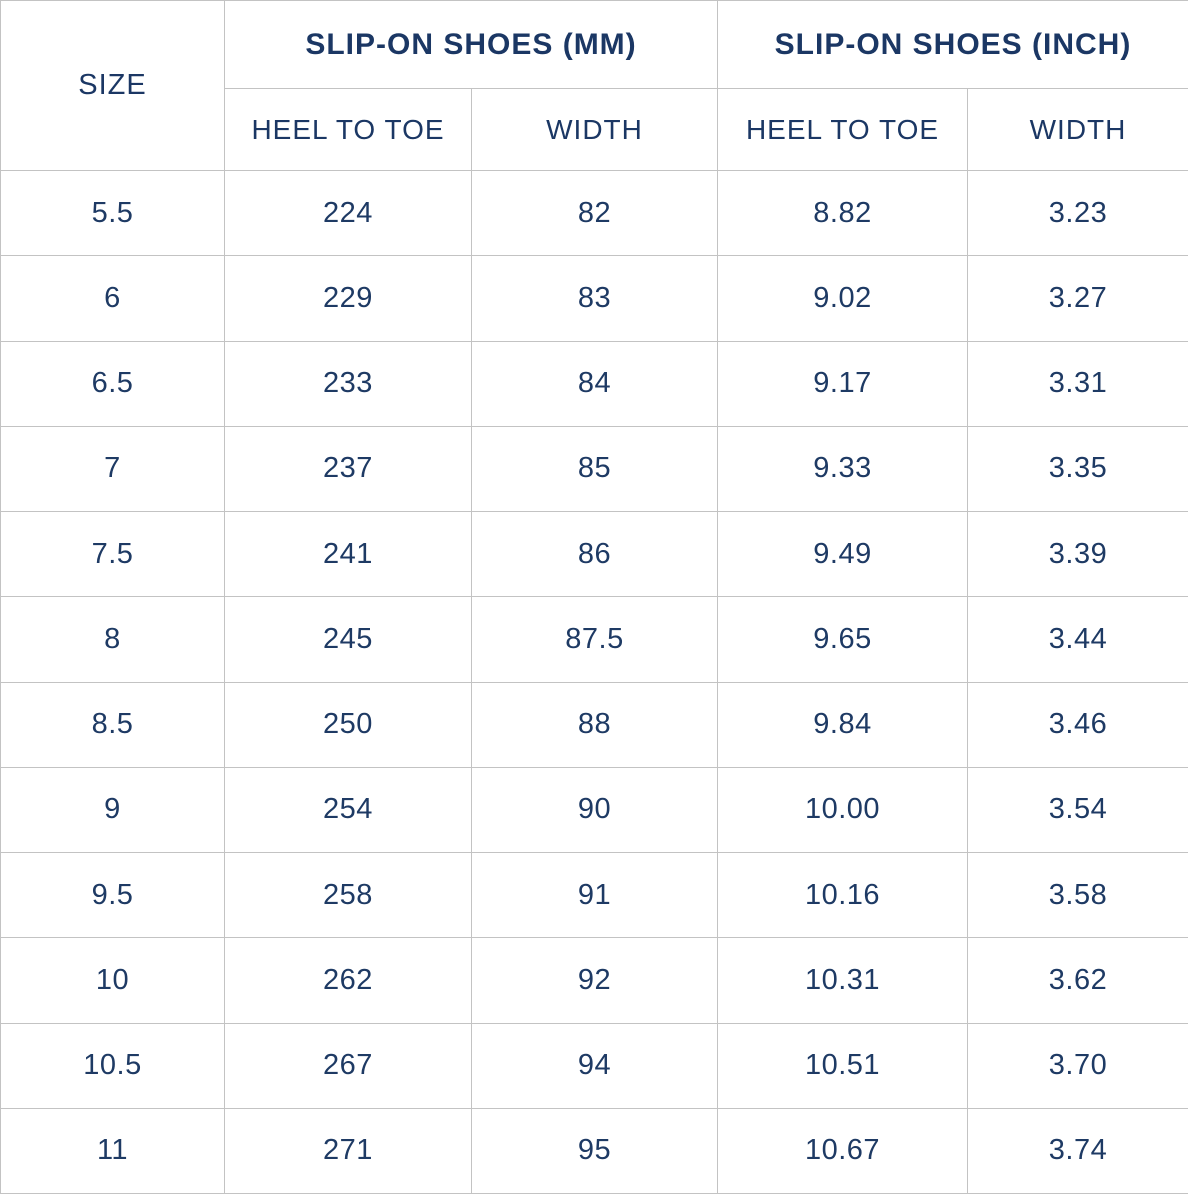 The image size is (1188, 1194). Describe the element at coordinates (1078, 383) in the screenshot. I see `inch-width-cell: 3.31` at that location.